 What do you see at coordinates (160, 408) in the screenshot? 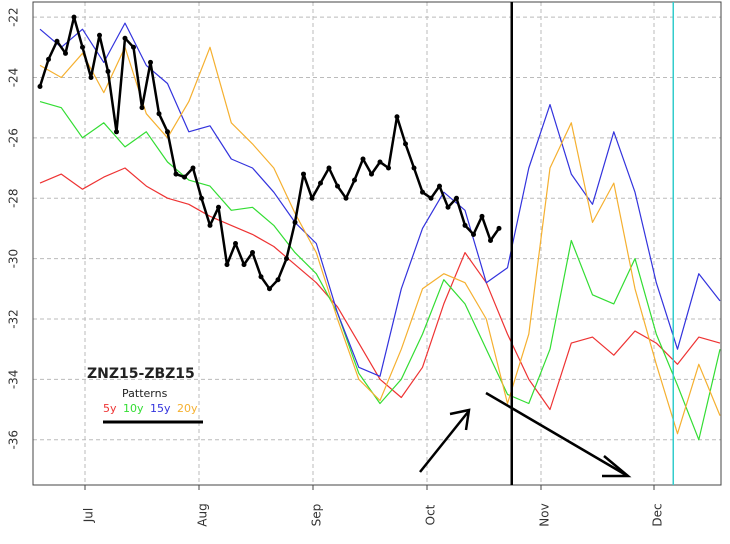
I see `legend-item-15y: 15y` at bounding box center [160, 408].